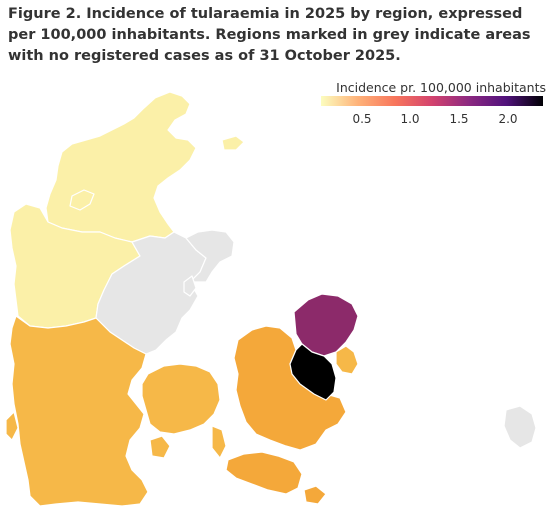 Image resolution: width=550 pixels, height=514 pixels. Describe the element at coordinates (190, 286) in the screenshot. I see `region-samso-no-cases` at that location.